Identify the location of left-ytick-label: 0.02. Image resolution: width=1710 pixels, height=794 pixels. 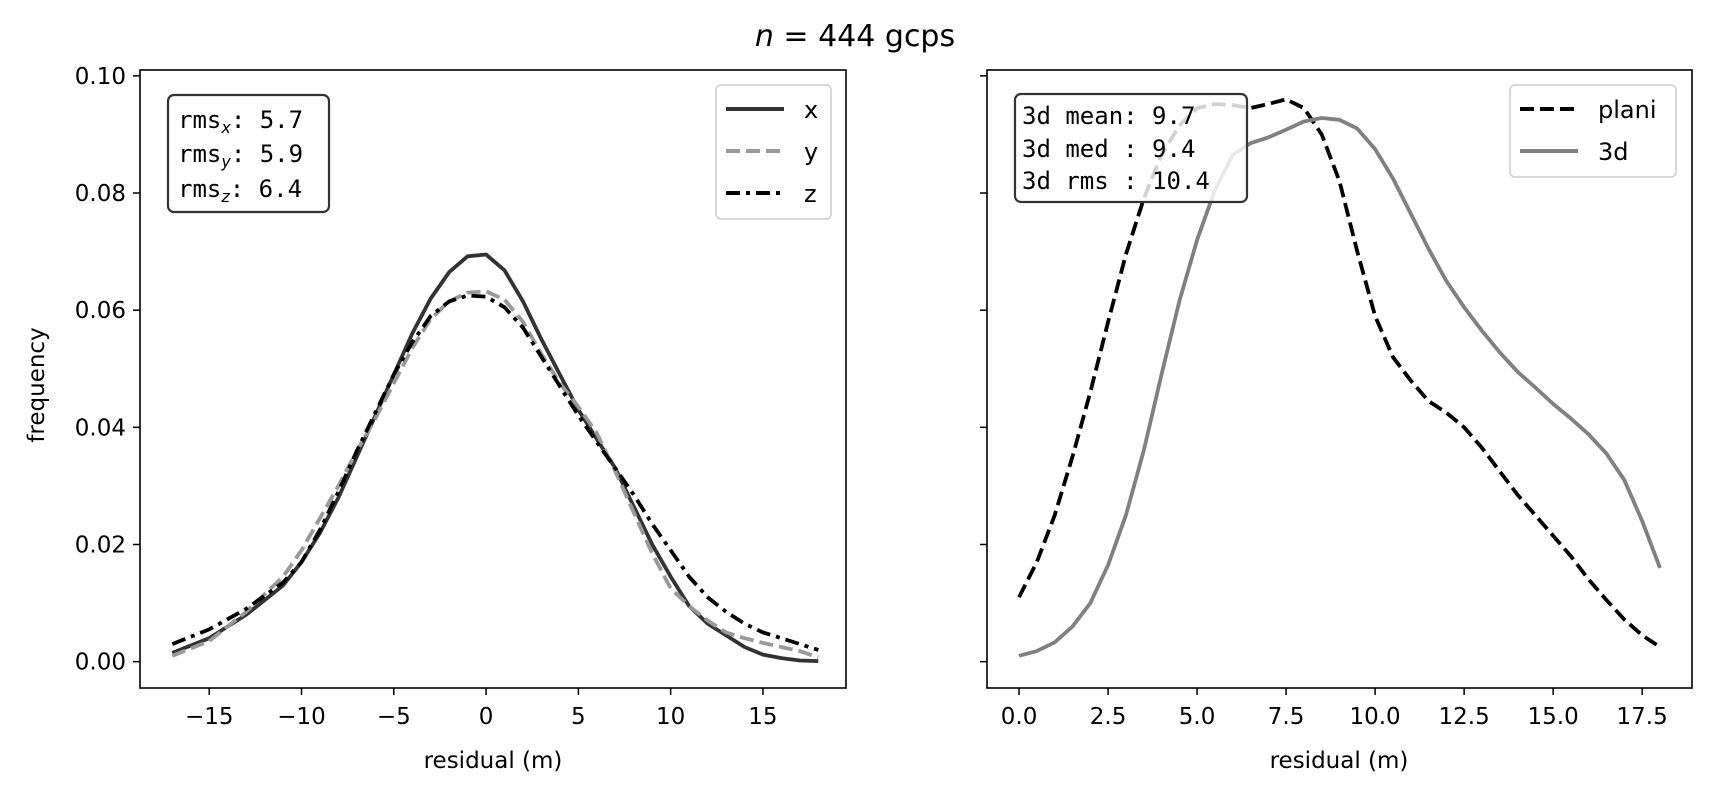
(100, 545).